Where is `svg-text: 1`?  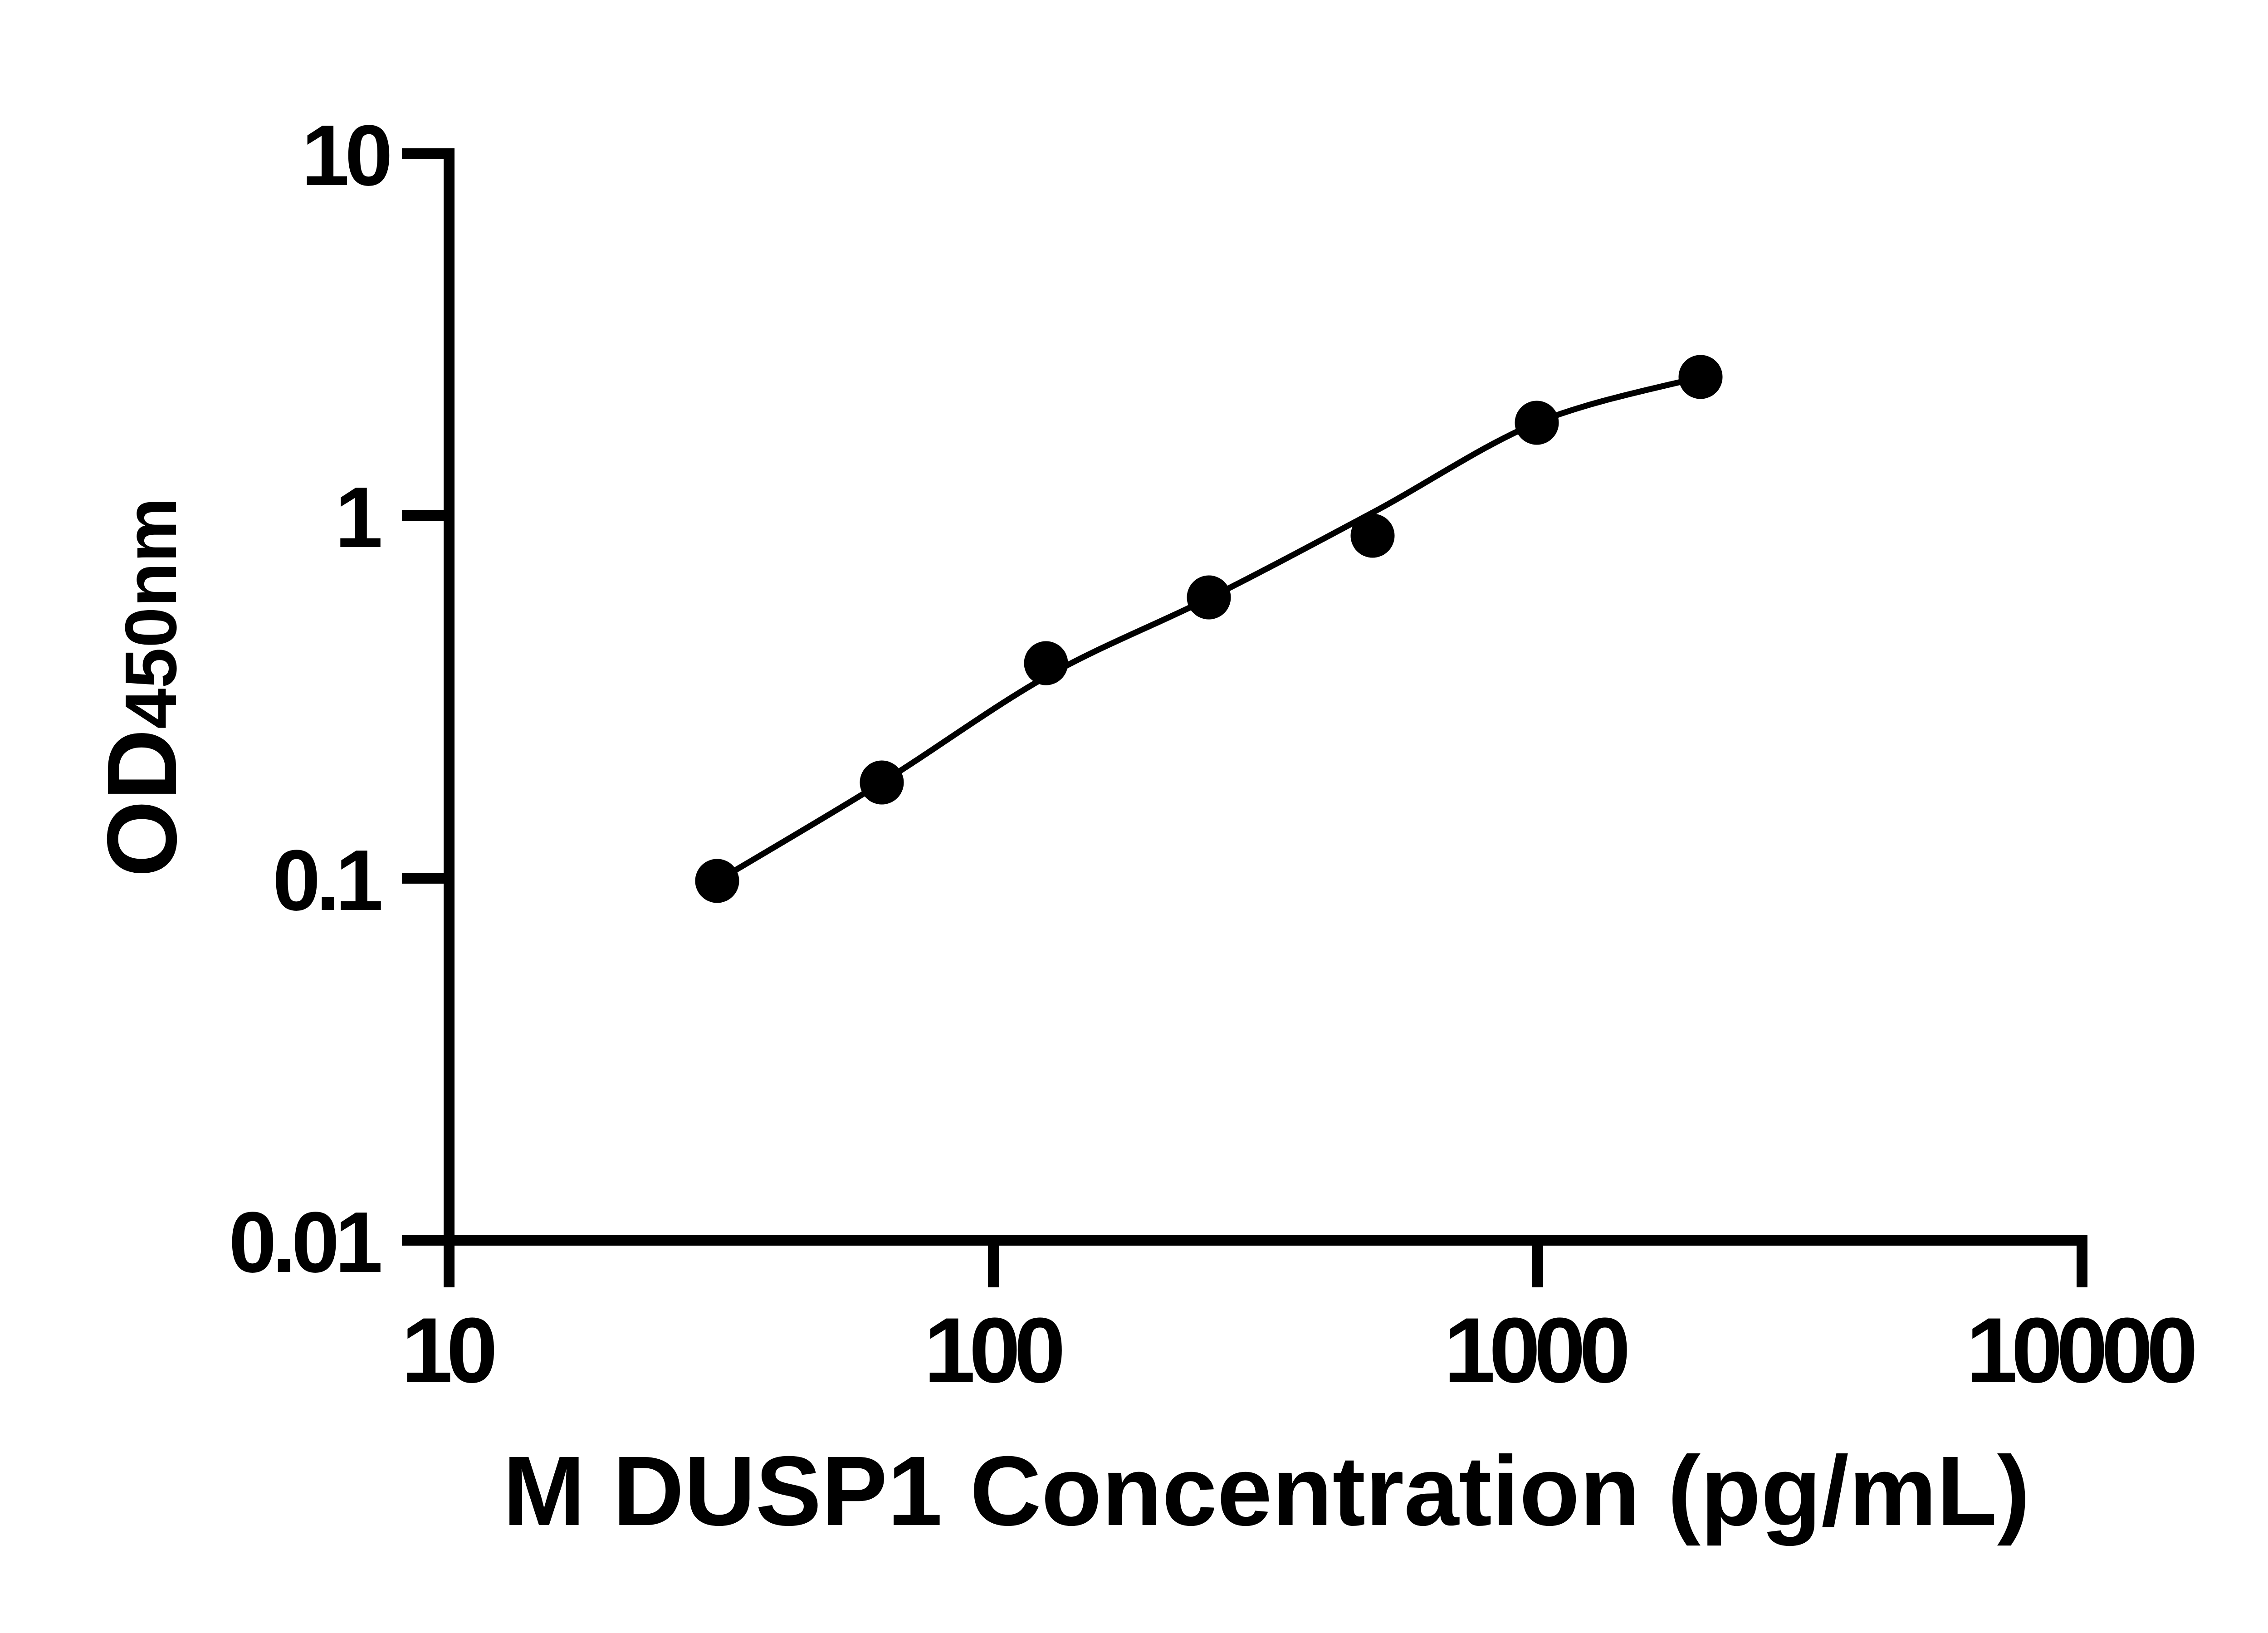
svg-text: 1 is located at coordinates (358, 517).